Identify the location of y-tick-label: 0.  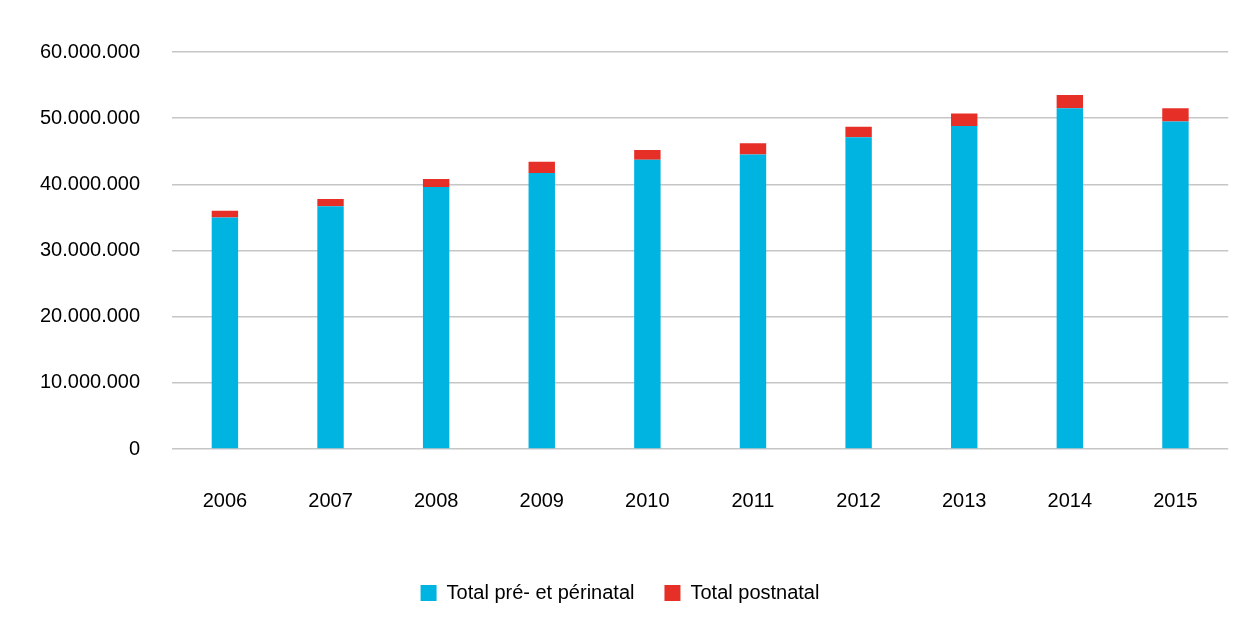
(134, 447).